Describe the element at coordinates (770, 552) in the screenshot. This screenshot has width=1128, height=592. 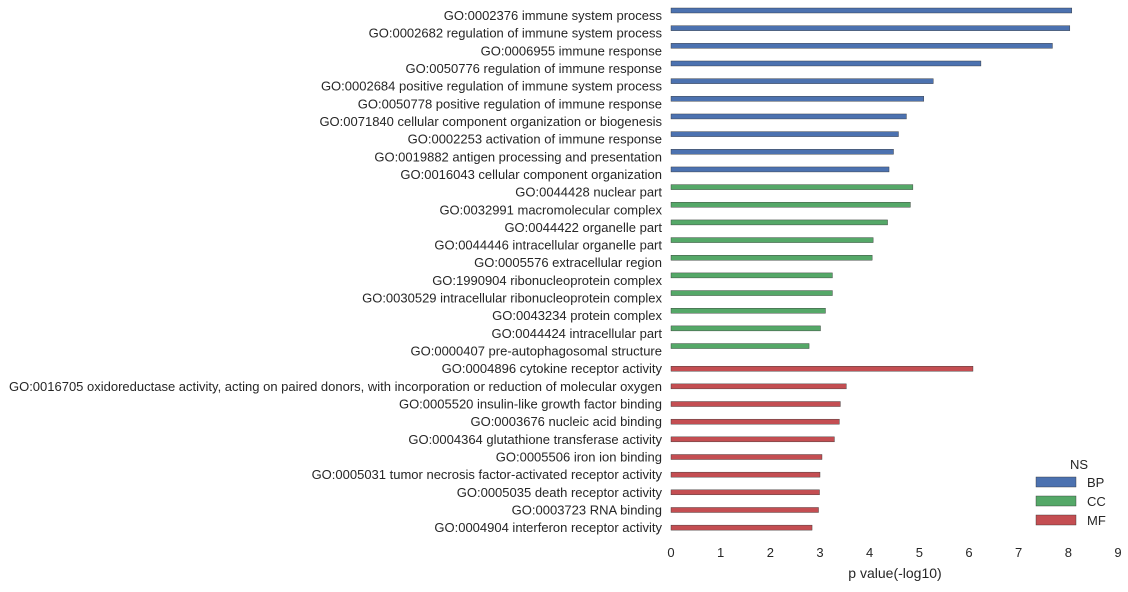
I see `x-tick-label-2: 2` at that location.